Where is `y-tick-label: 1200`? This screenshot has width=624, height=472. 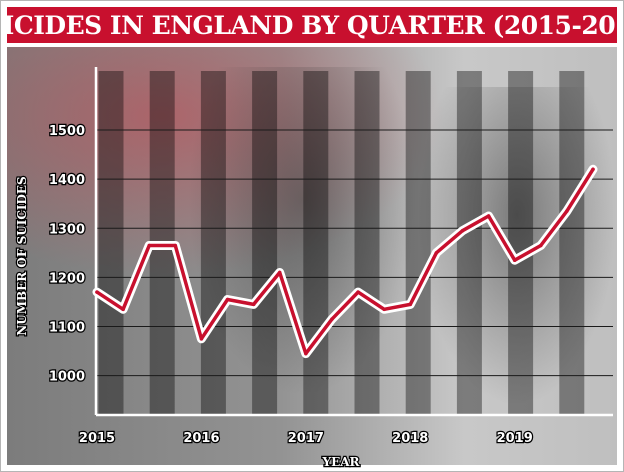
y-tick-label: 1200 is located at coordinates (67, 278).